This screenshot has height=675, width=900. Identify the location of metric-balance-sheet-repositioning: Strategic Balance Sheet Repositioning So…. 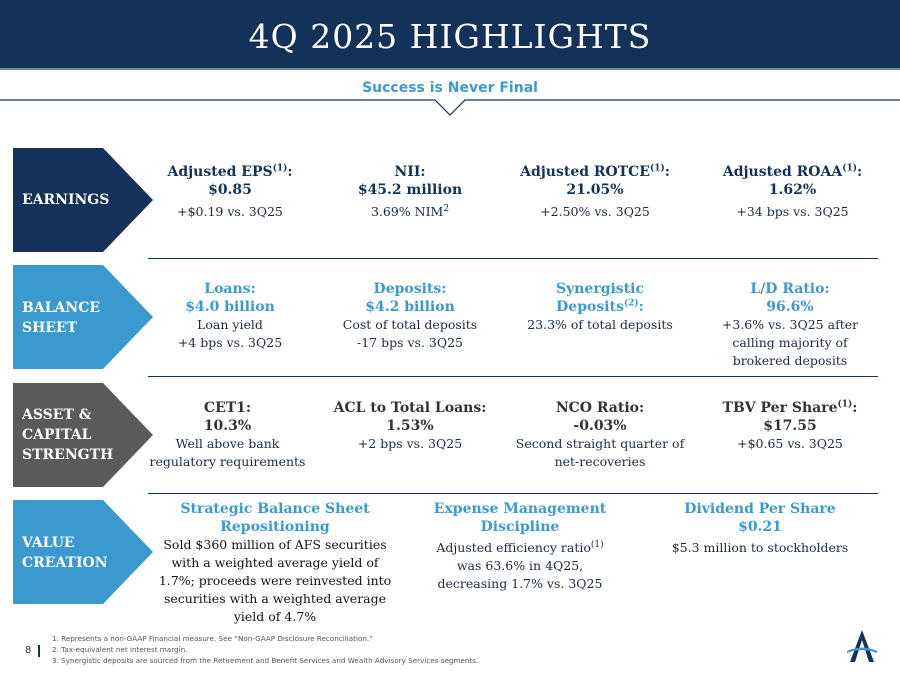
(275, 563).